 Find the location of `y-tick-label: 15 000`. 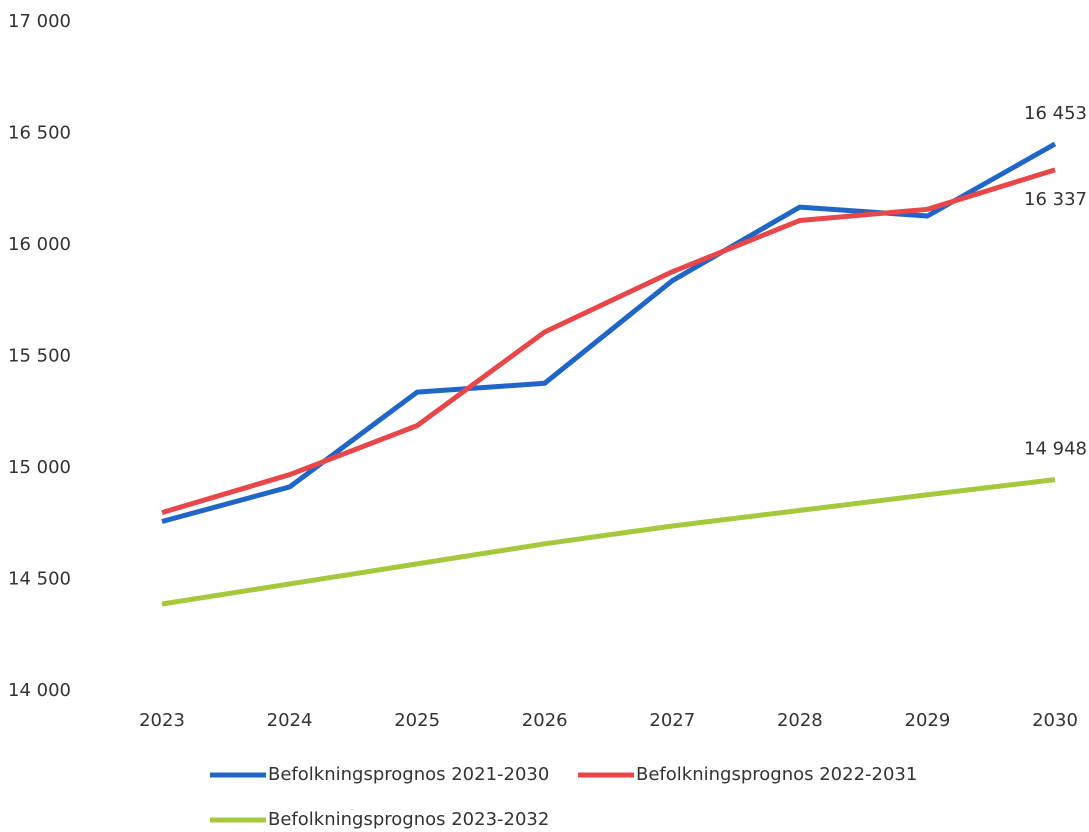

y-tick-label: 15 000 is located at coordinates (39, 467).